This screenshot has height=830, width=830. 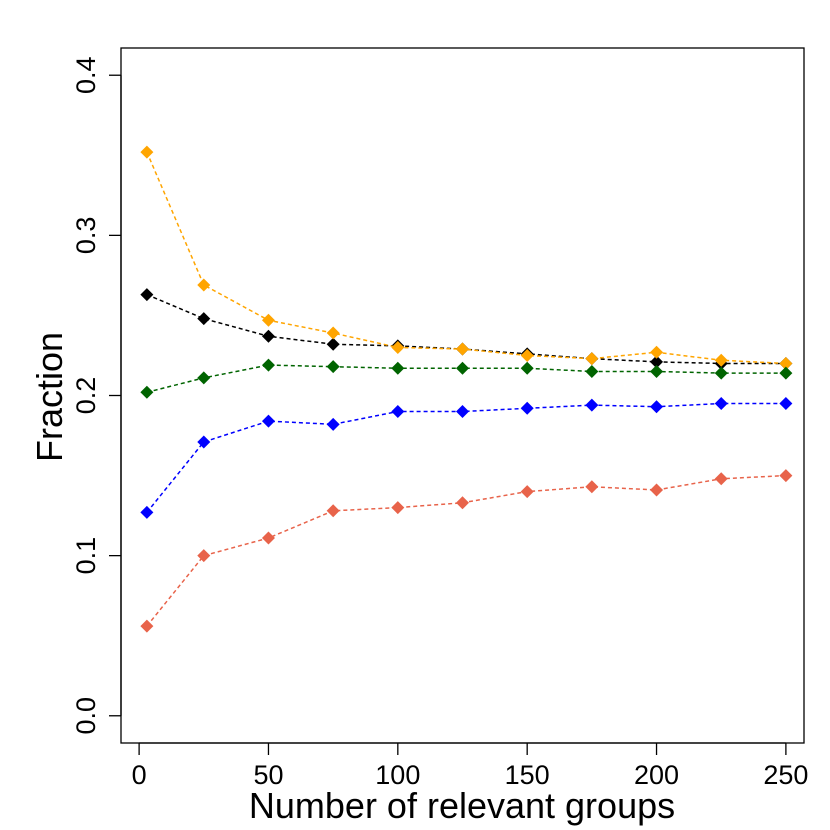 What do you see at coordinates (397, 775) in the screenshot?
I see `x-tick-label: 100` at bounding box center [397, 775].